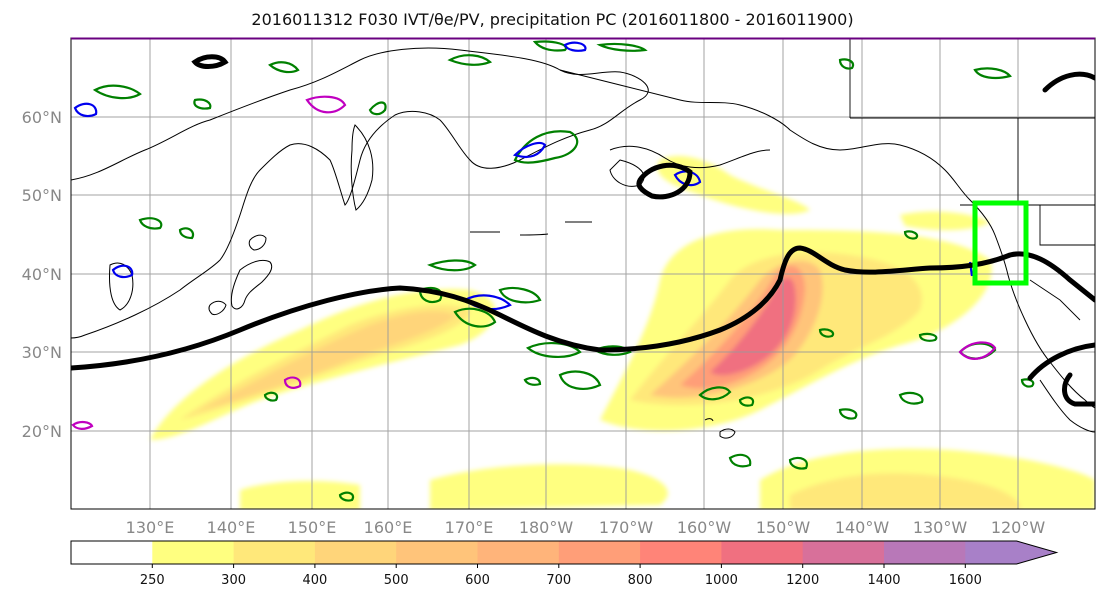 This screenshot has width=1105, height=603. What do you see at coordinates (640, 580) in the screenshot?
I see `colorbar-tick-label: 800` at bounding box center [640, 580].